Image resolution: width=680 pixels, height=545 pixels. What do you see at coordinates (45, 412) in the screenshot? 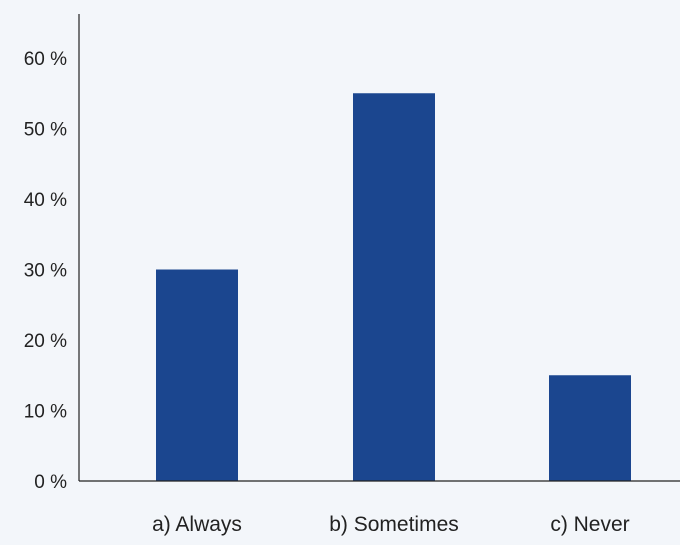
I see `y-tick-label: 10 %` at bounding box center [45, 412].